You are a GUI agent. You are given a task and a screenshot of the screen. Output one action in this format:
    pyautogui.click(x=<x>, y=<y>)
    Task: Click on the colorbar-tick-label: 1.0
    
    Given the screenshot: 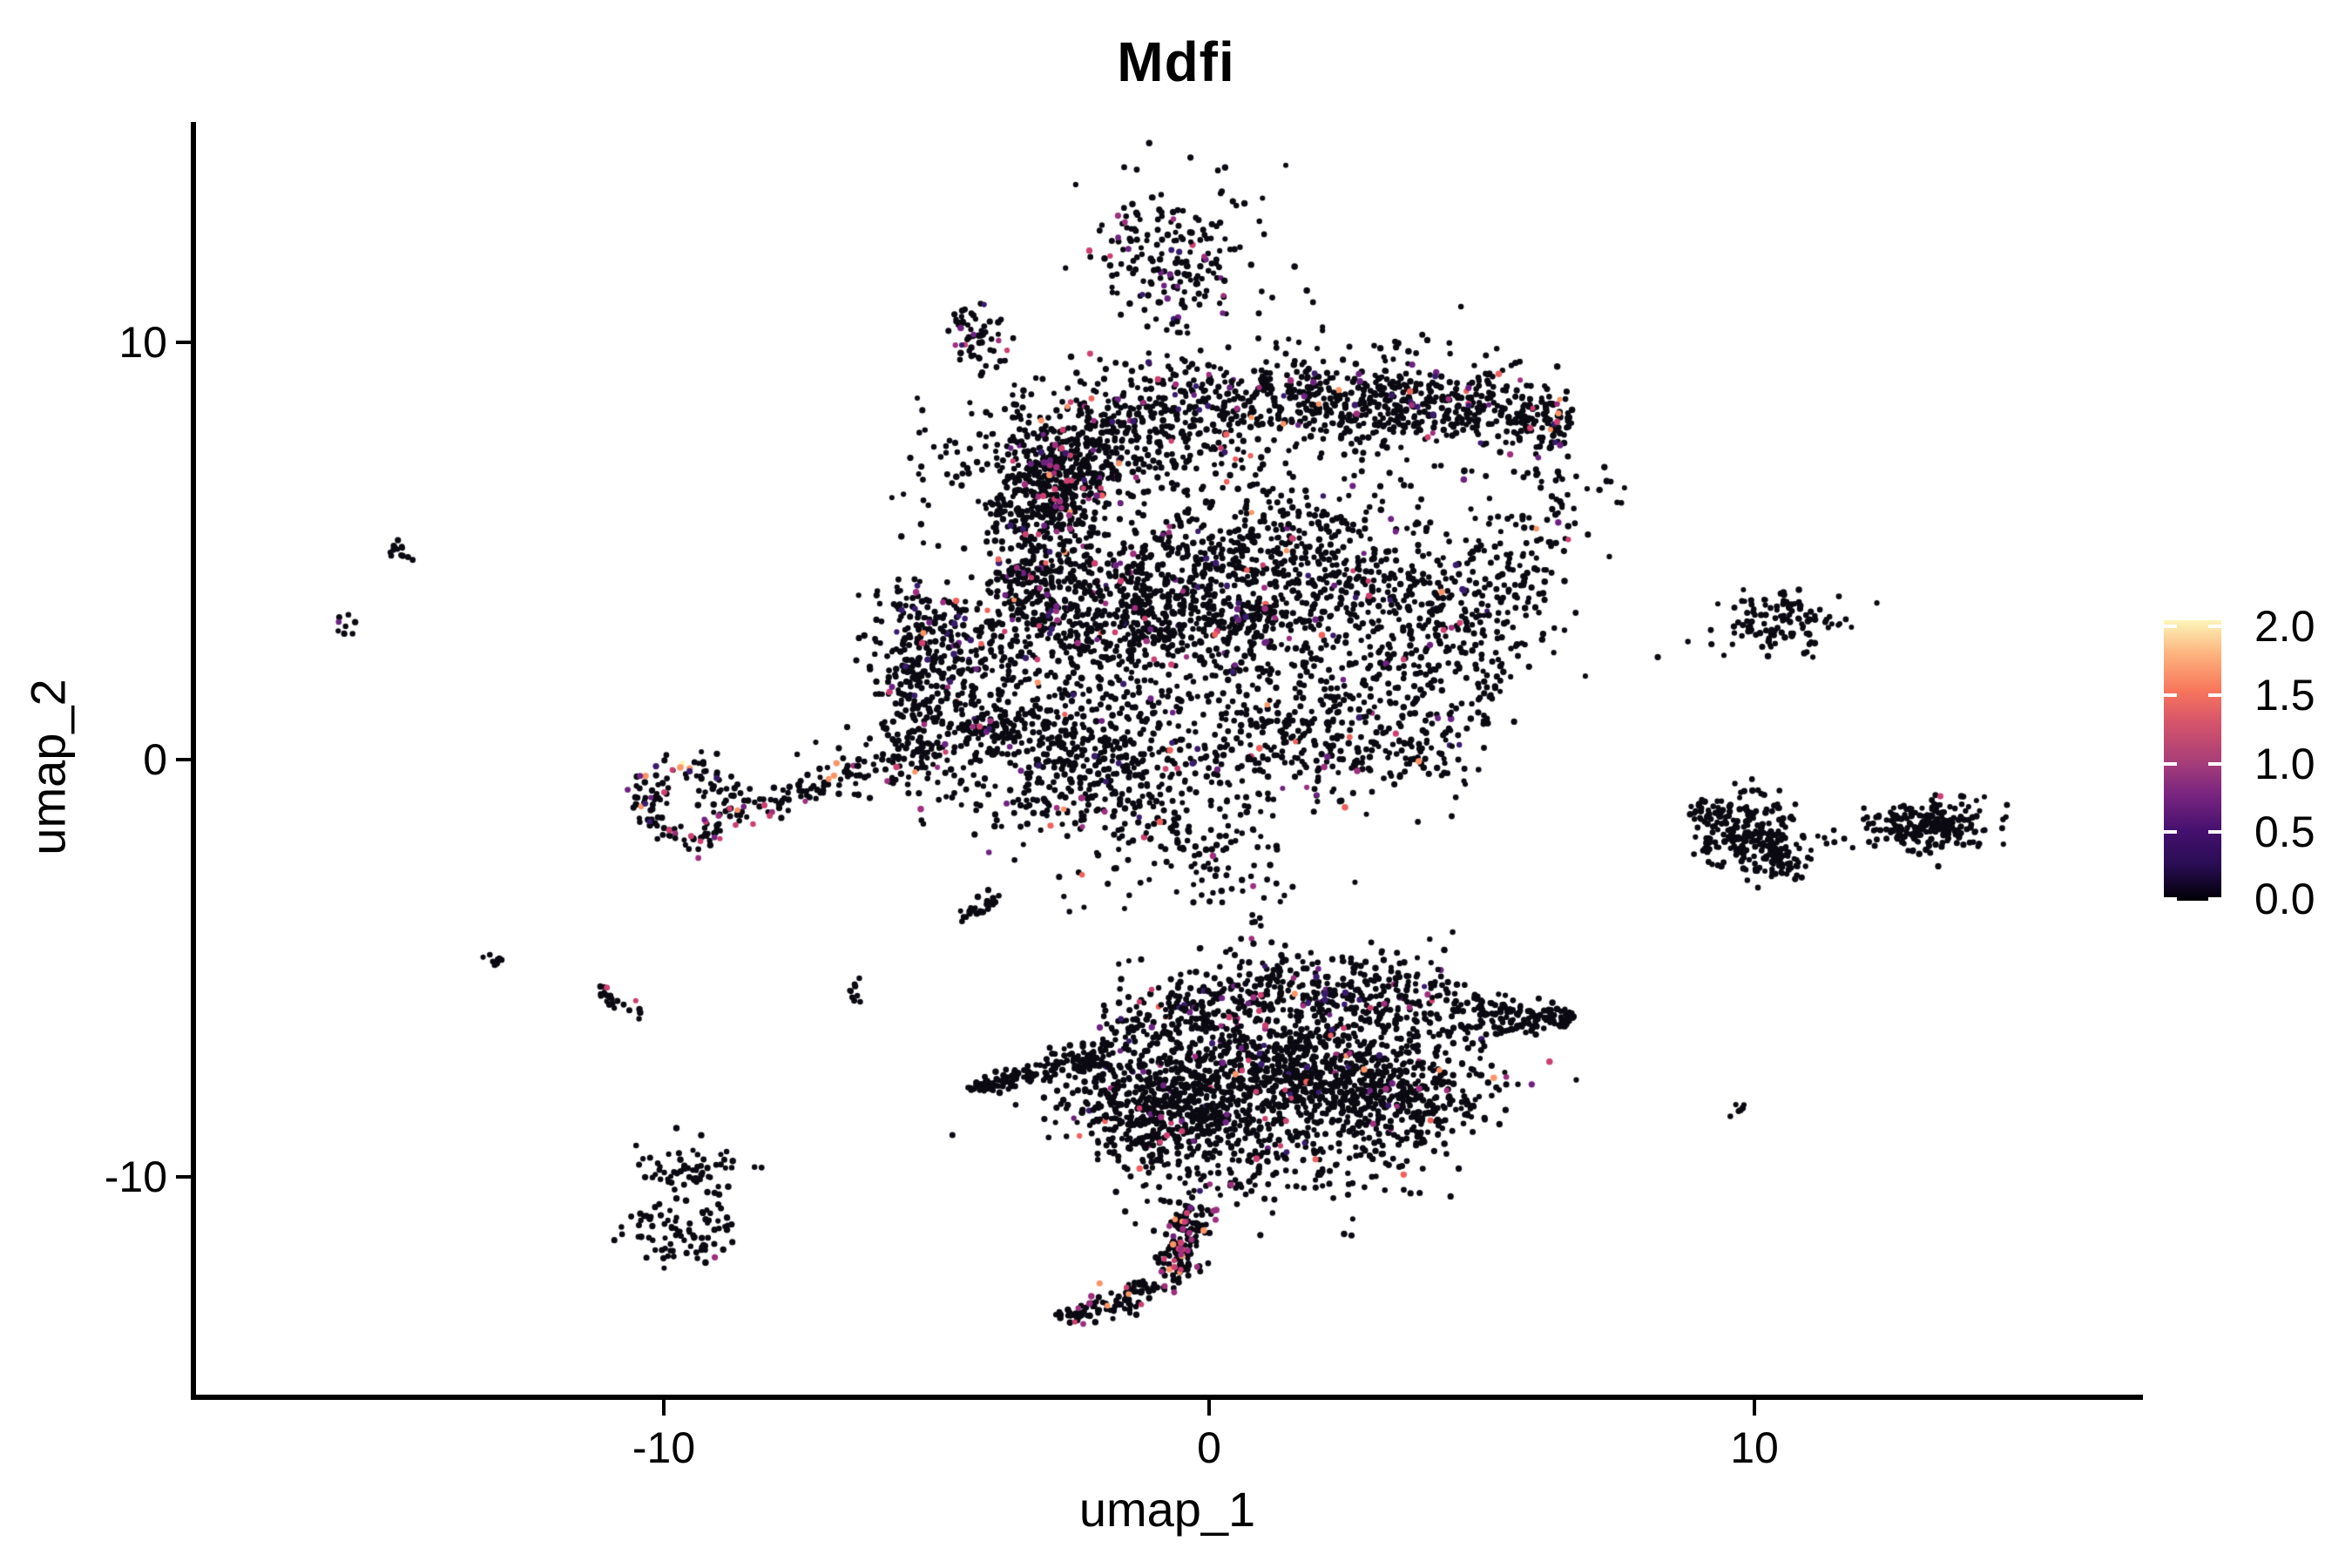 What is the action you would take?
    pyautogui.click(x=2284, y=764)
    